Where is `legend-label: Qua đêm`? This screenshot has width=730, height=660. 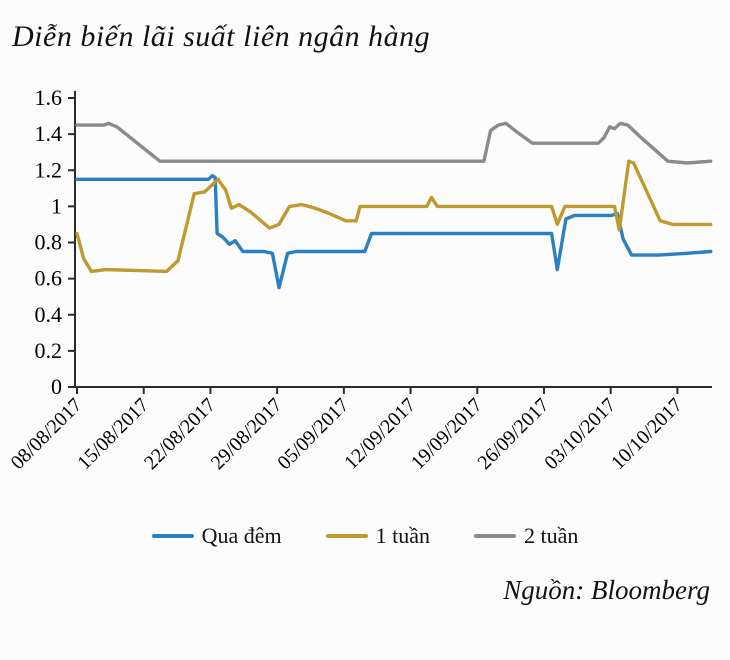
legend-label: Qua đêm is located at coordinates (241, 535).